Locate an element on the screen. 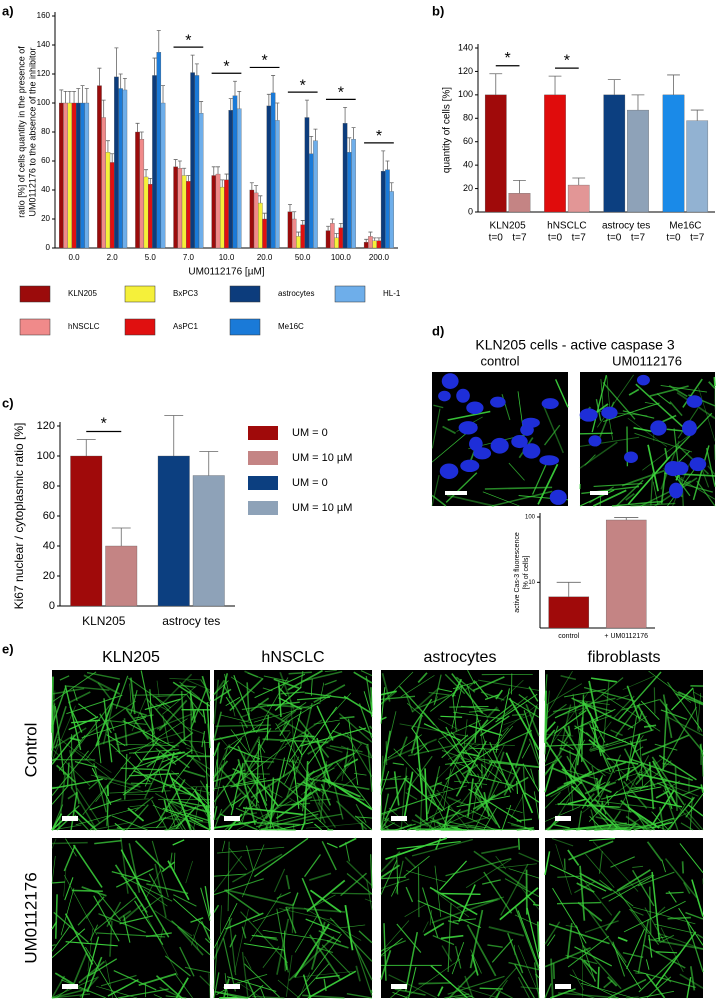 Image resolution: width=727 pixels, height=1000 pixels. legend-swatch is located at coordinates (245, 294).